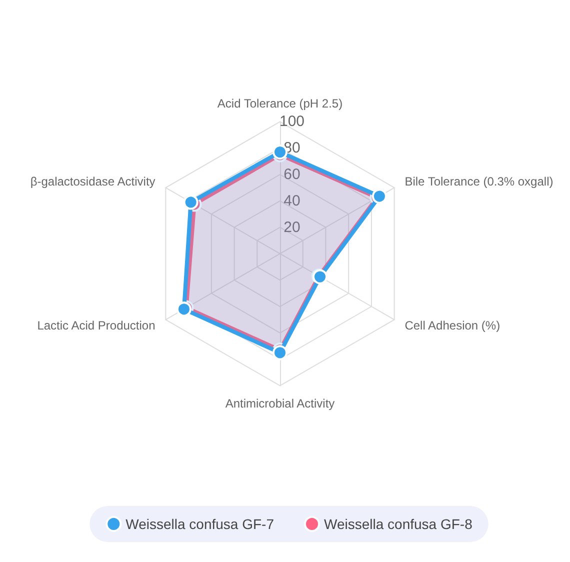 The width and height of the screenshot is (570, 562). Describe the element at coordinates (292, 201) in the screenshot. I see `y-tick-label: 40` at that location.